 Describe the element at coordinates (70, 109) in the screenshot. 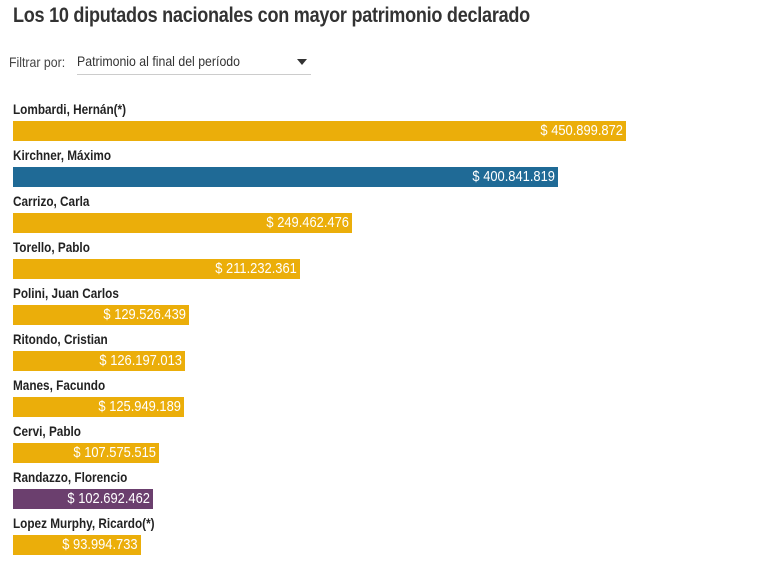

I see `bar-category-label: Lombardi, Hernán(*)` at that location.